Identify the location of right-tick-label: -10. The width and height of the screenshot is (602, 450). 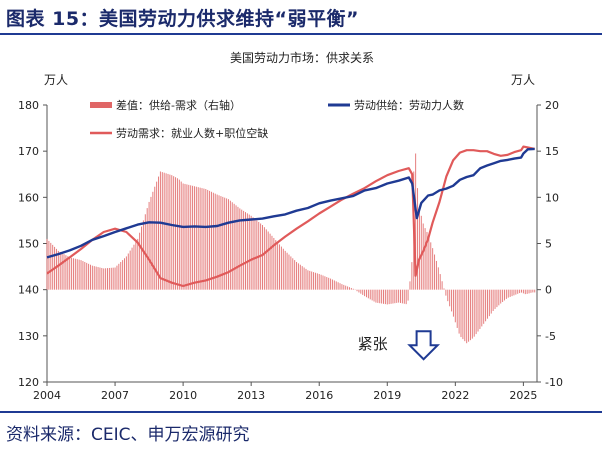
(554, 382).